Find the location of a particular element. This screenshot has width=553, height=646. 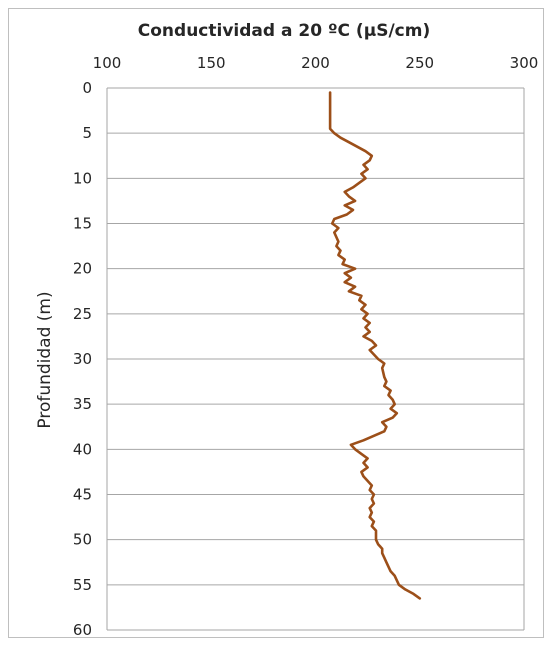

y-tick-label-10: 10 is located at coordinates (82, 178).